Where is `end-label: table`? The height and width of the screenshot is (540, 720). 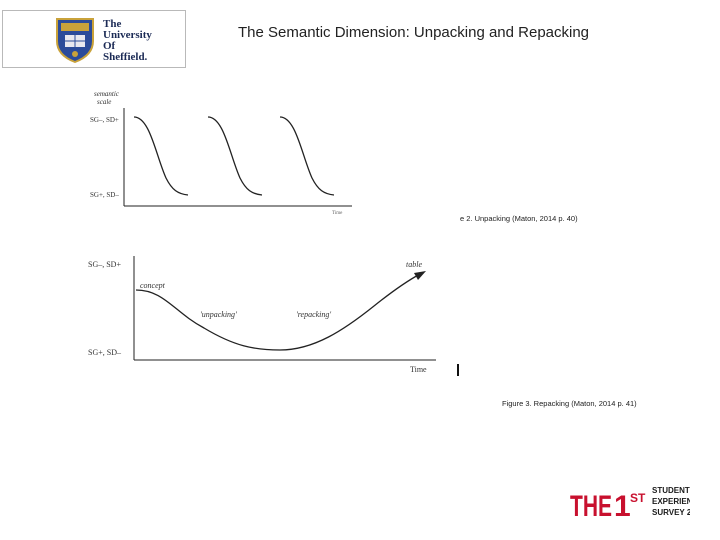 end-label: table is located at coordinates (414, 264).